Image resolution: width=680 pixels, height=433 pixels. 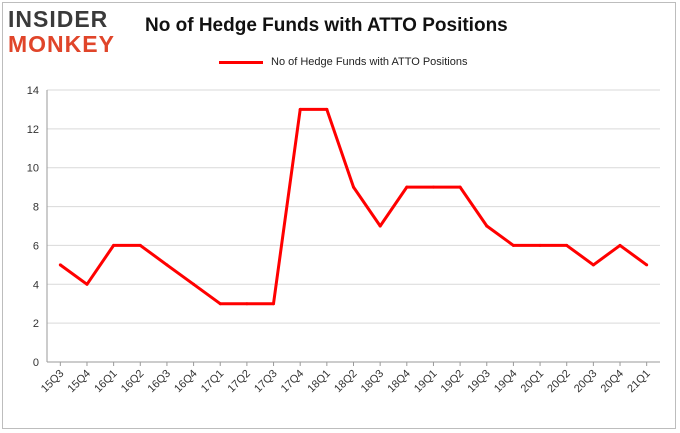 What do you see at coordinates (36, 208) in the screenshot?
I see `y-tick-label: 8` at bounding box center [36, 208].